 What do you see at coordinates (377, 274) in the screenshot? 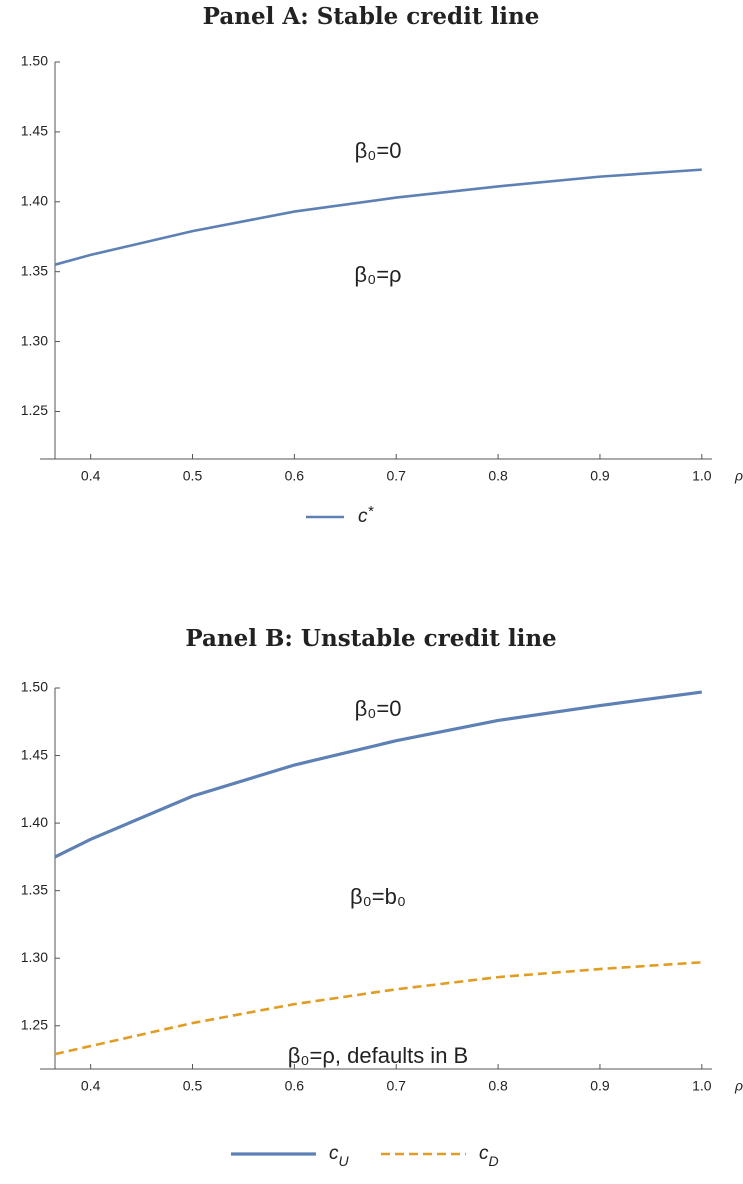
I see `annotation: β₀=ρ` at bounding box center [377, 274].